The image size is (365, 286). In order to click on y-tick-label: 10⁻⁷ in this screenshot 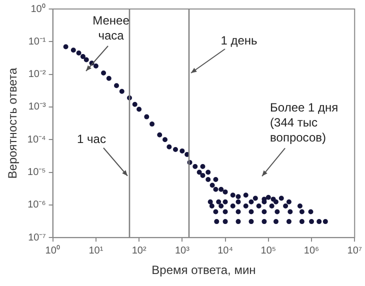, I will do `click(37, 238)`.